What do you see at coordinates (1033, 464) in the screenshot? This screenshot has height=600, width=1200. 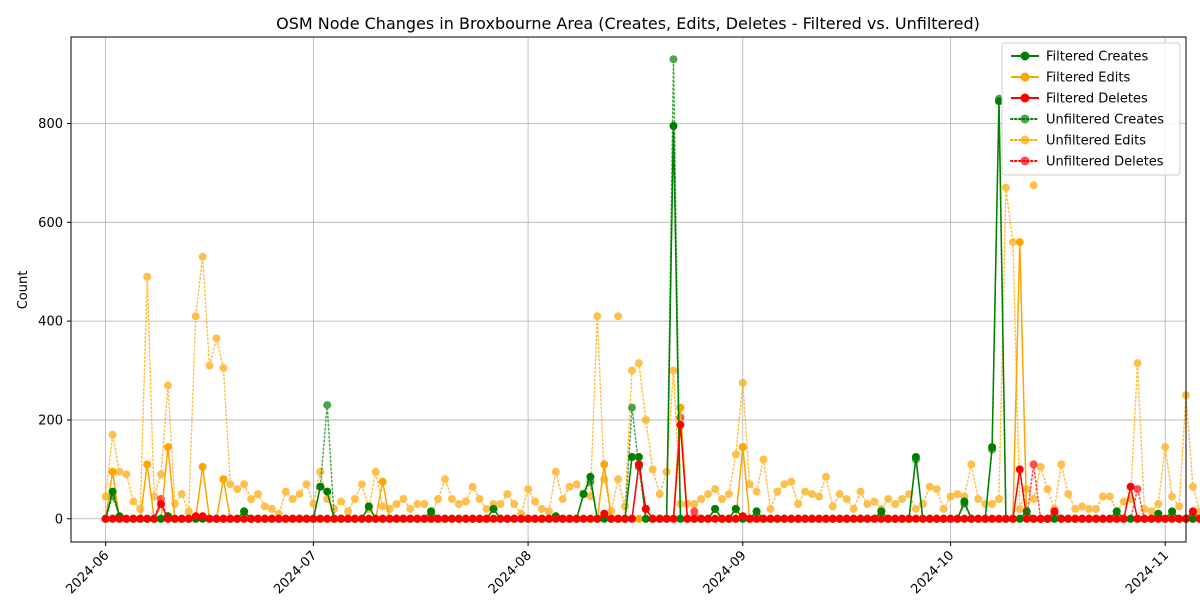 I see `unfiltered-deletes-point` at bounding box center [1033, 464].